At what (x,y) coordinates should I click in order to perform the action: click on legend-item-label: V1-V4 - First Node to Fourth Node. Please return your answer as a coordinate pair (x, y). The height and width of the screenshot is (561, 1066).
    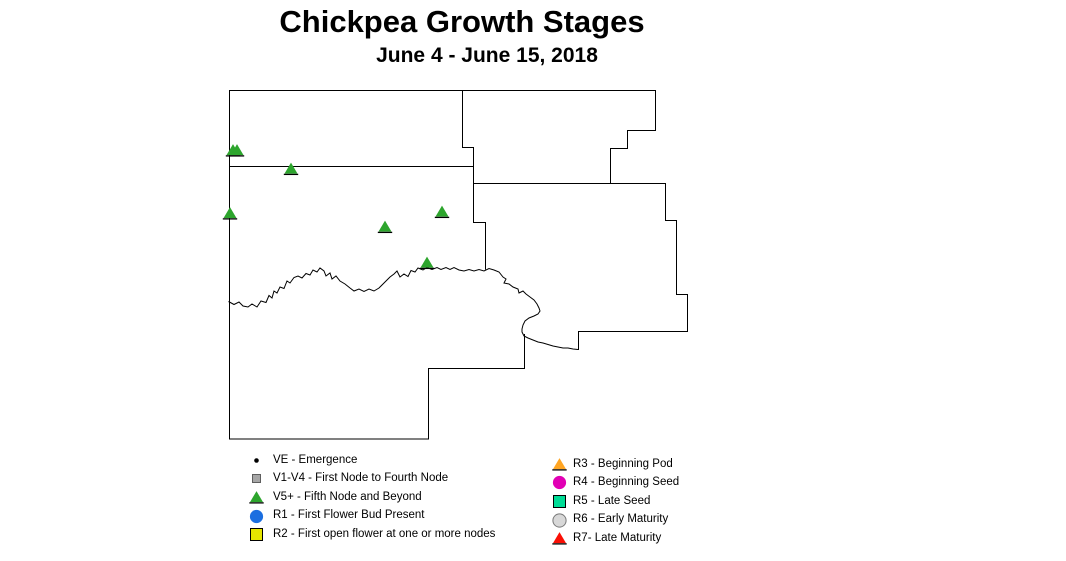
    Looking at the image, I should click on (361, 478).